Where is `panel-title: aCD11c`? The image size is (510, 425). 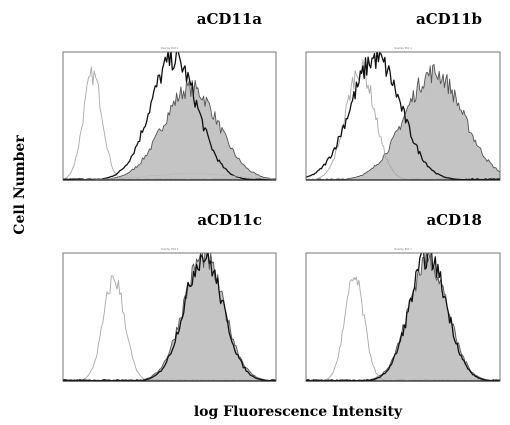
panel-title: aCD11c is located at coordinates (229, 220).